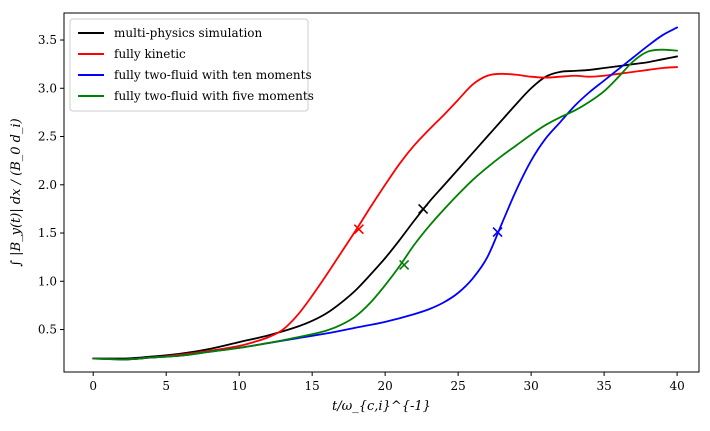 Image resolution: width=710 pixels, height=431 pixels. What do you see at coordinates (188, 33) in the screenshot?
I see `legend-label: multi-physics simulation` at bounding box center [188, 33].